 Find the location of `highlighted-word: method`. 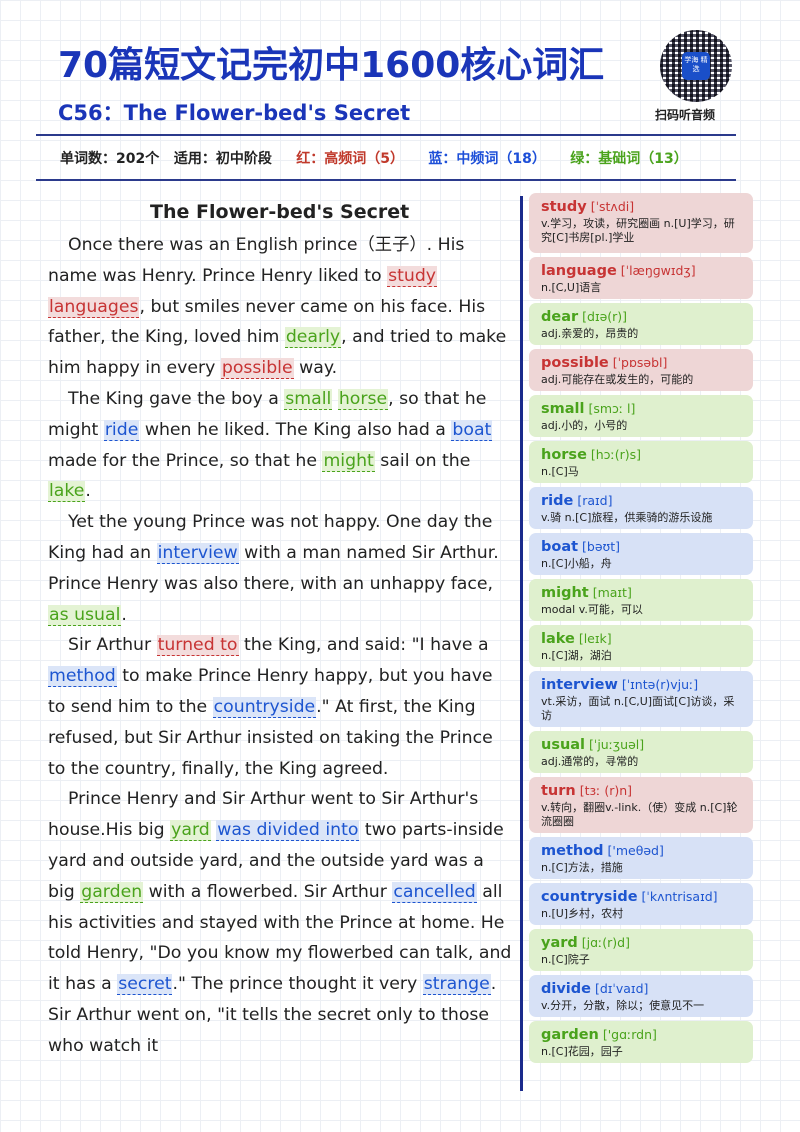

highlighted-word: method is located at coordinates (82, 677).